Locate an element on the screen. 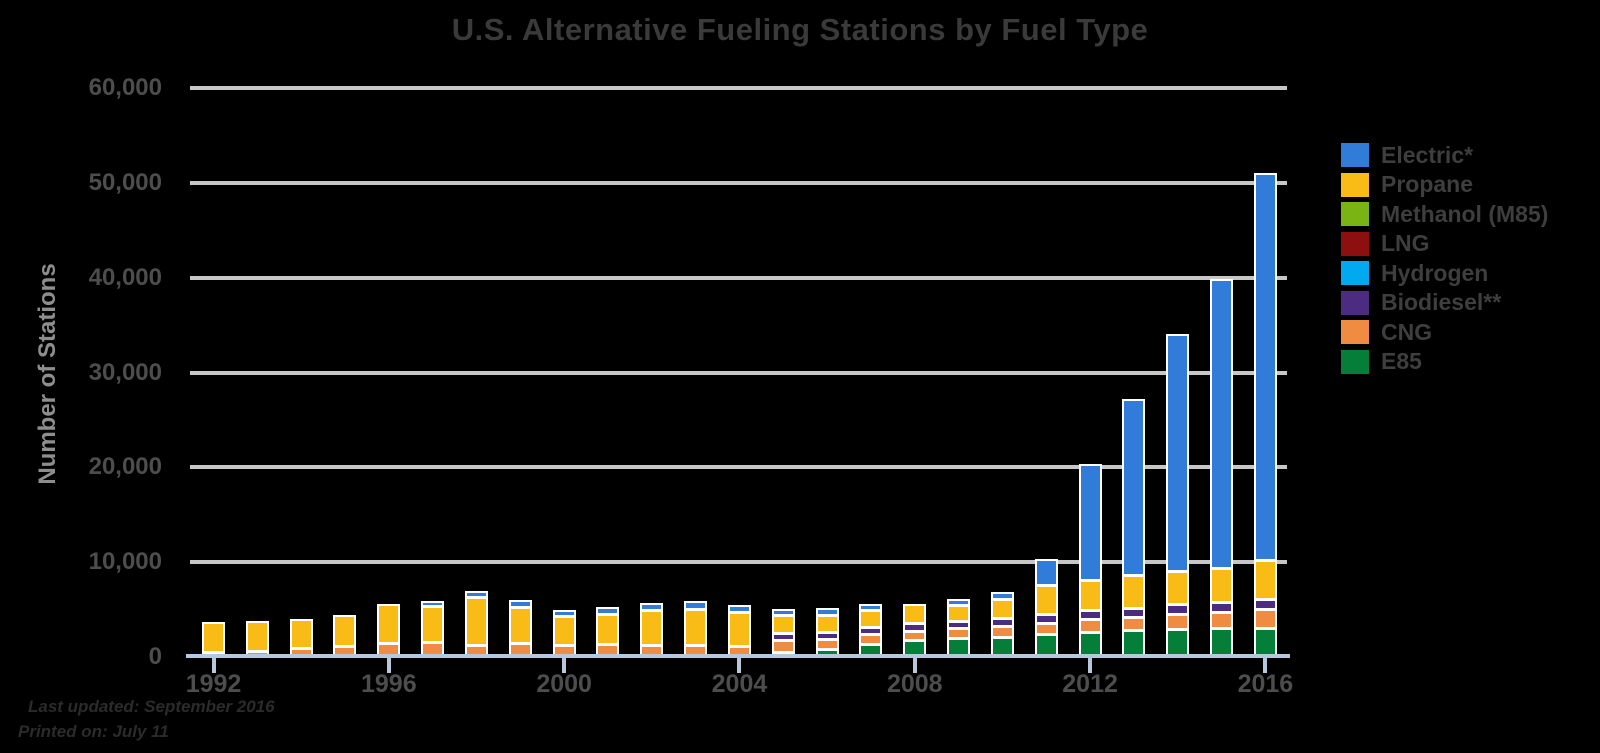 This screenshot has height=753, width=1600. y-axis-tick-label: 30,000 is located at coordinates (125, 372).